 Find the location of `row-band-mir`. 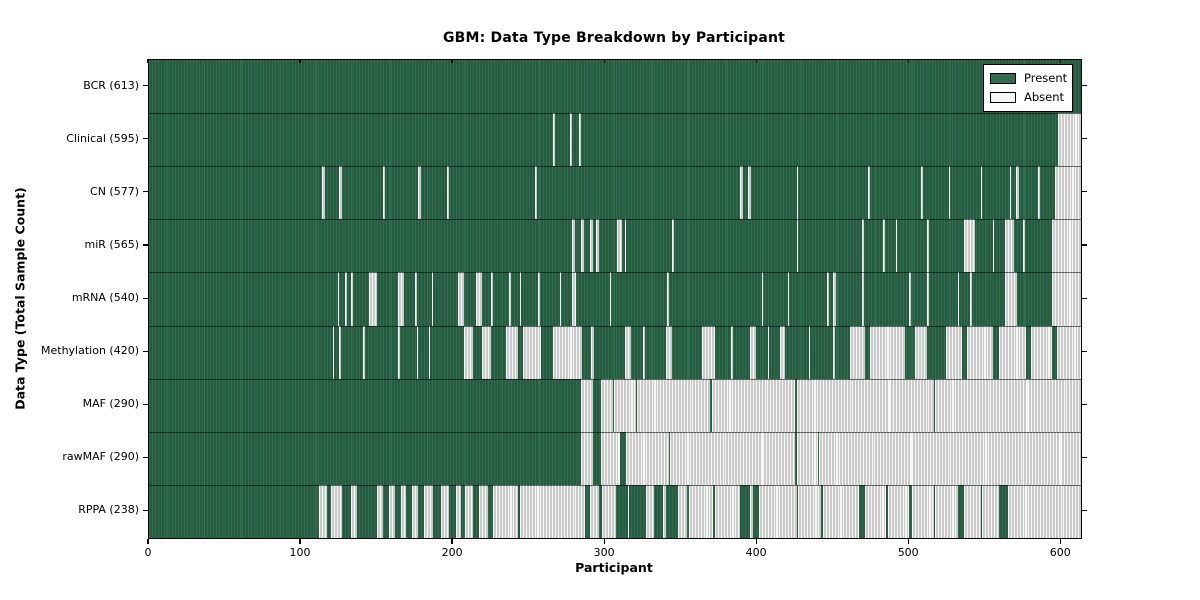

row-band-mir is located at coordinates (615, 246).